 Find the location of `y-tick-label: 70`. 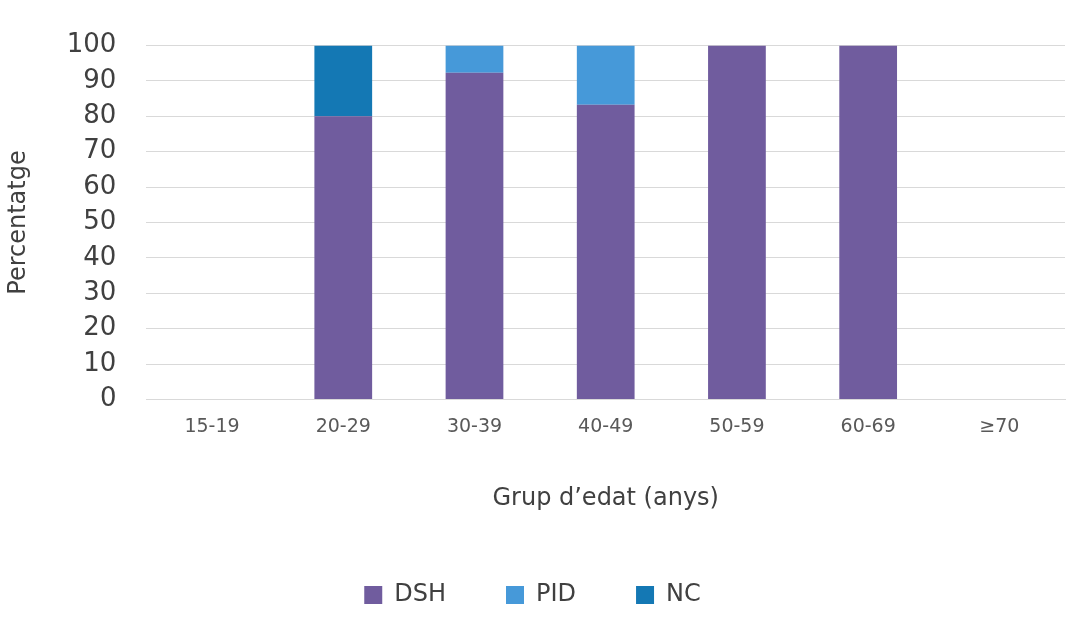

y-tick-label: 70 is located at coordinates (100, 149).